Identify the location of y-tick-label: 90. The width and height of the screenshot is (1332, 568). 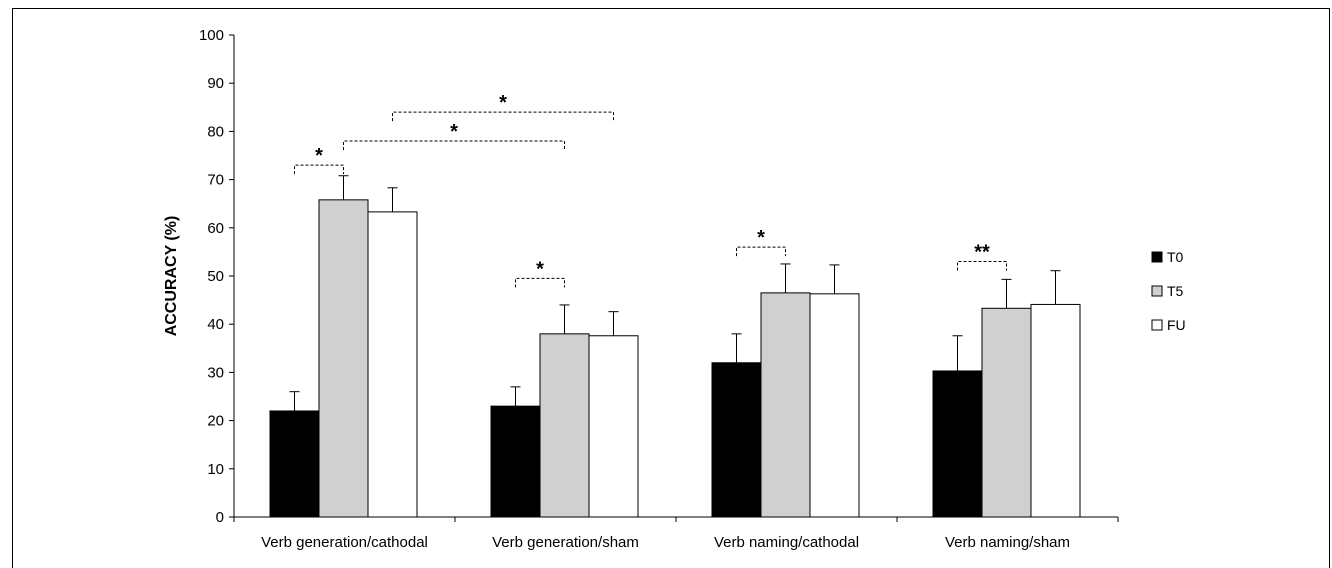
(215, 83).